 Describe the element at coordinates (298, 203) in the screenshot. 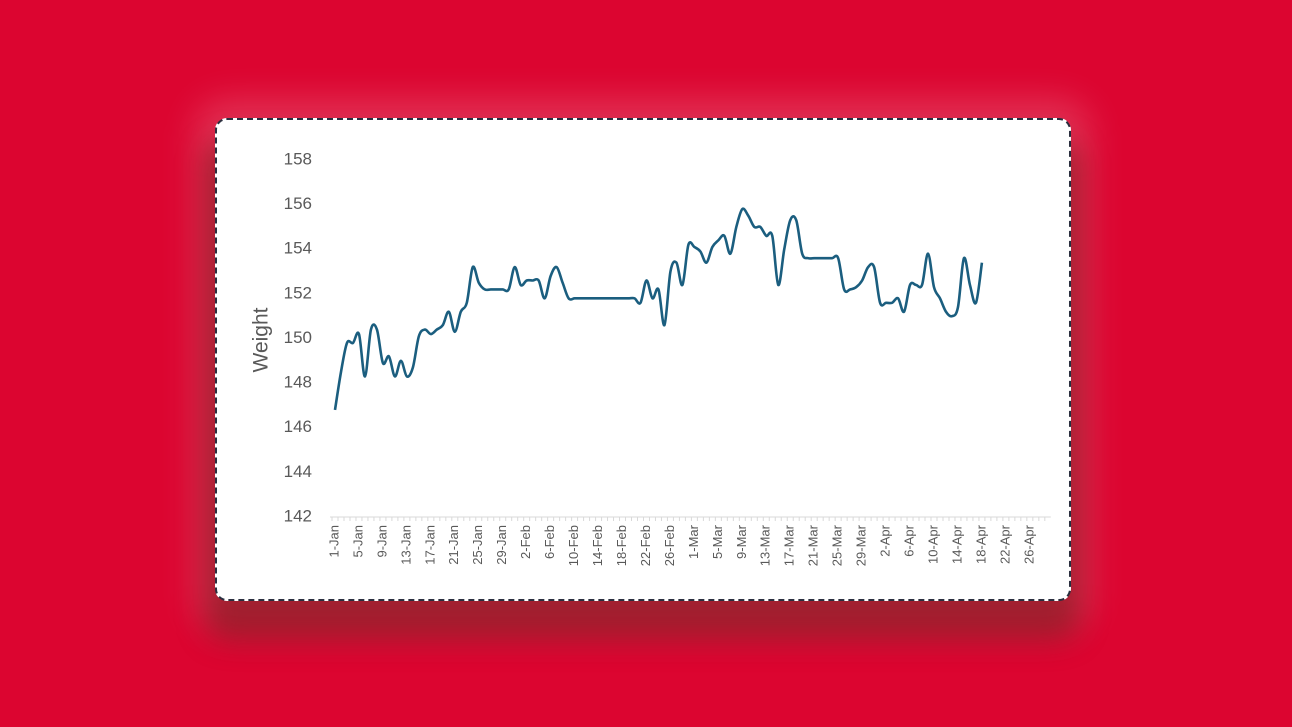

I see `y-tick-label: 156` at that location.